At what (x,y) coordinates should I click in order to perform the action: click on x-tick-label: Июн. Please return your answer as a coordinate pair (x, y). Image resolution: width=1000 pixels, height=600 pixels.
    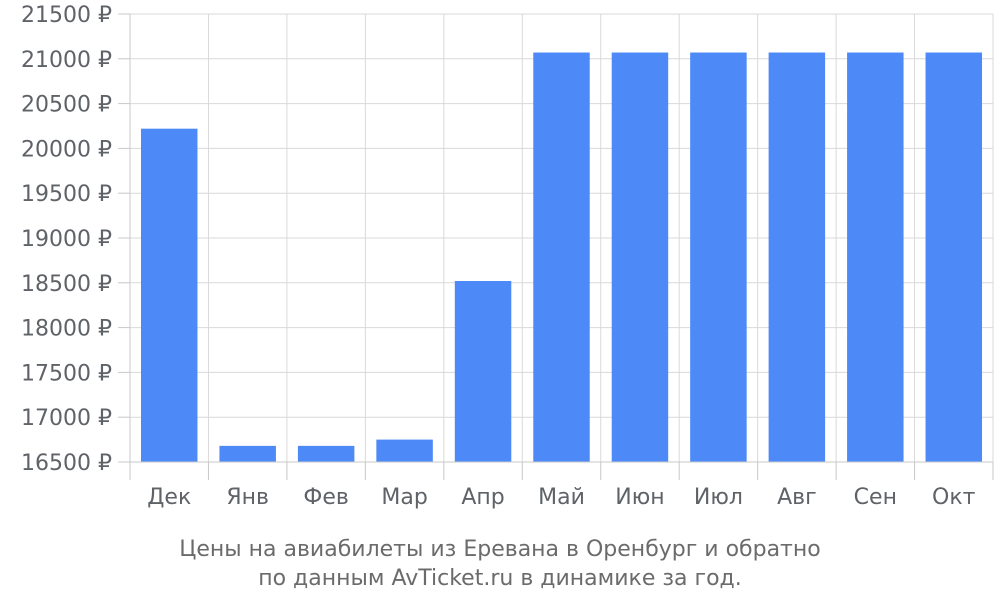
    Looking at the image, I should click on (639, 497).